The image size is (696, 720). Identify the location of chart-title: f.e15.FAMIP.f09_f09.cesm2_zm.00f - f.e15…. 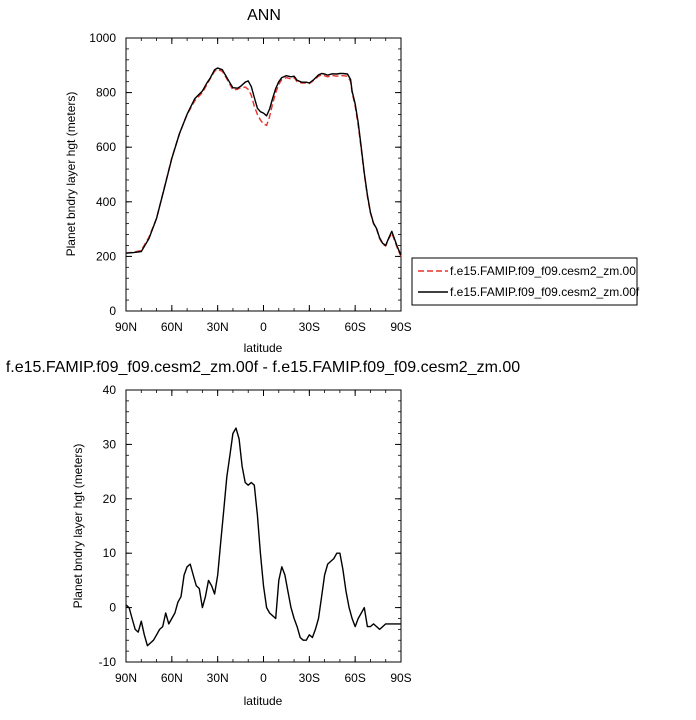
(263, 367).